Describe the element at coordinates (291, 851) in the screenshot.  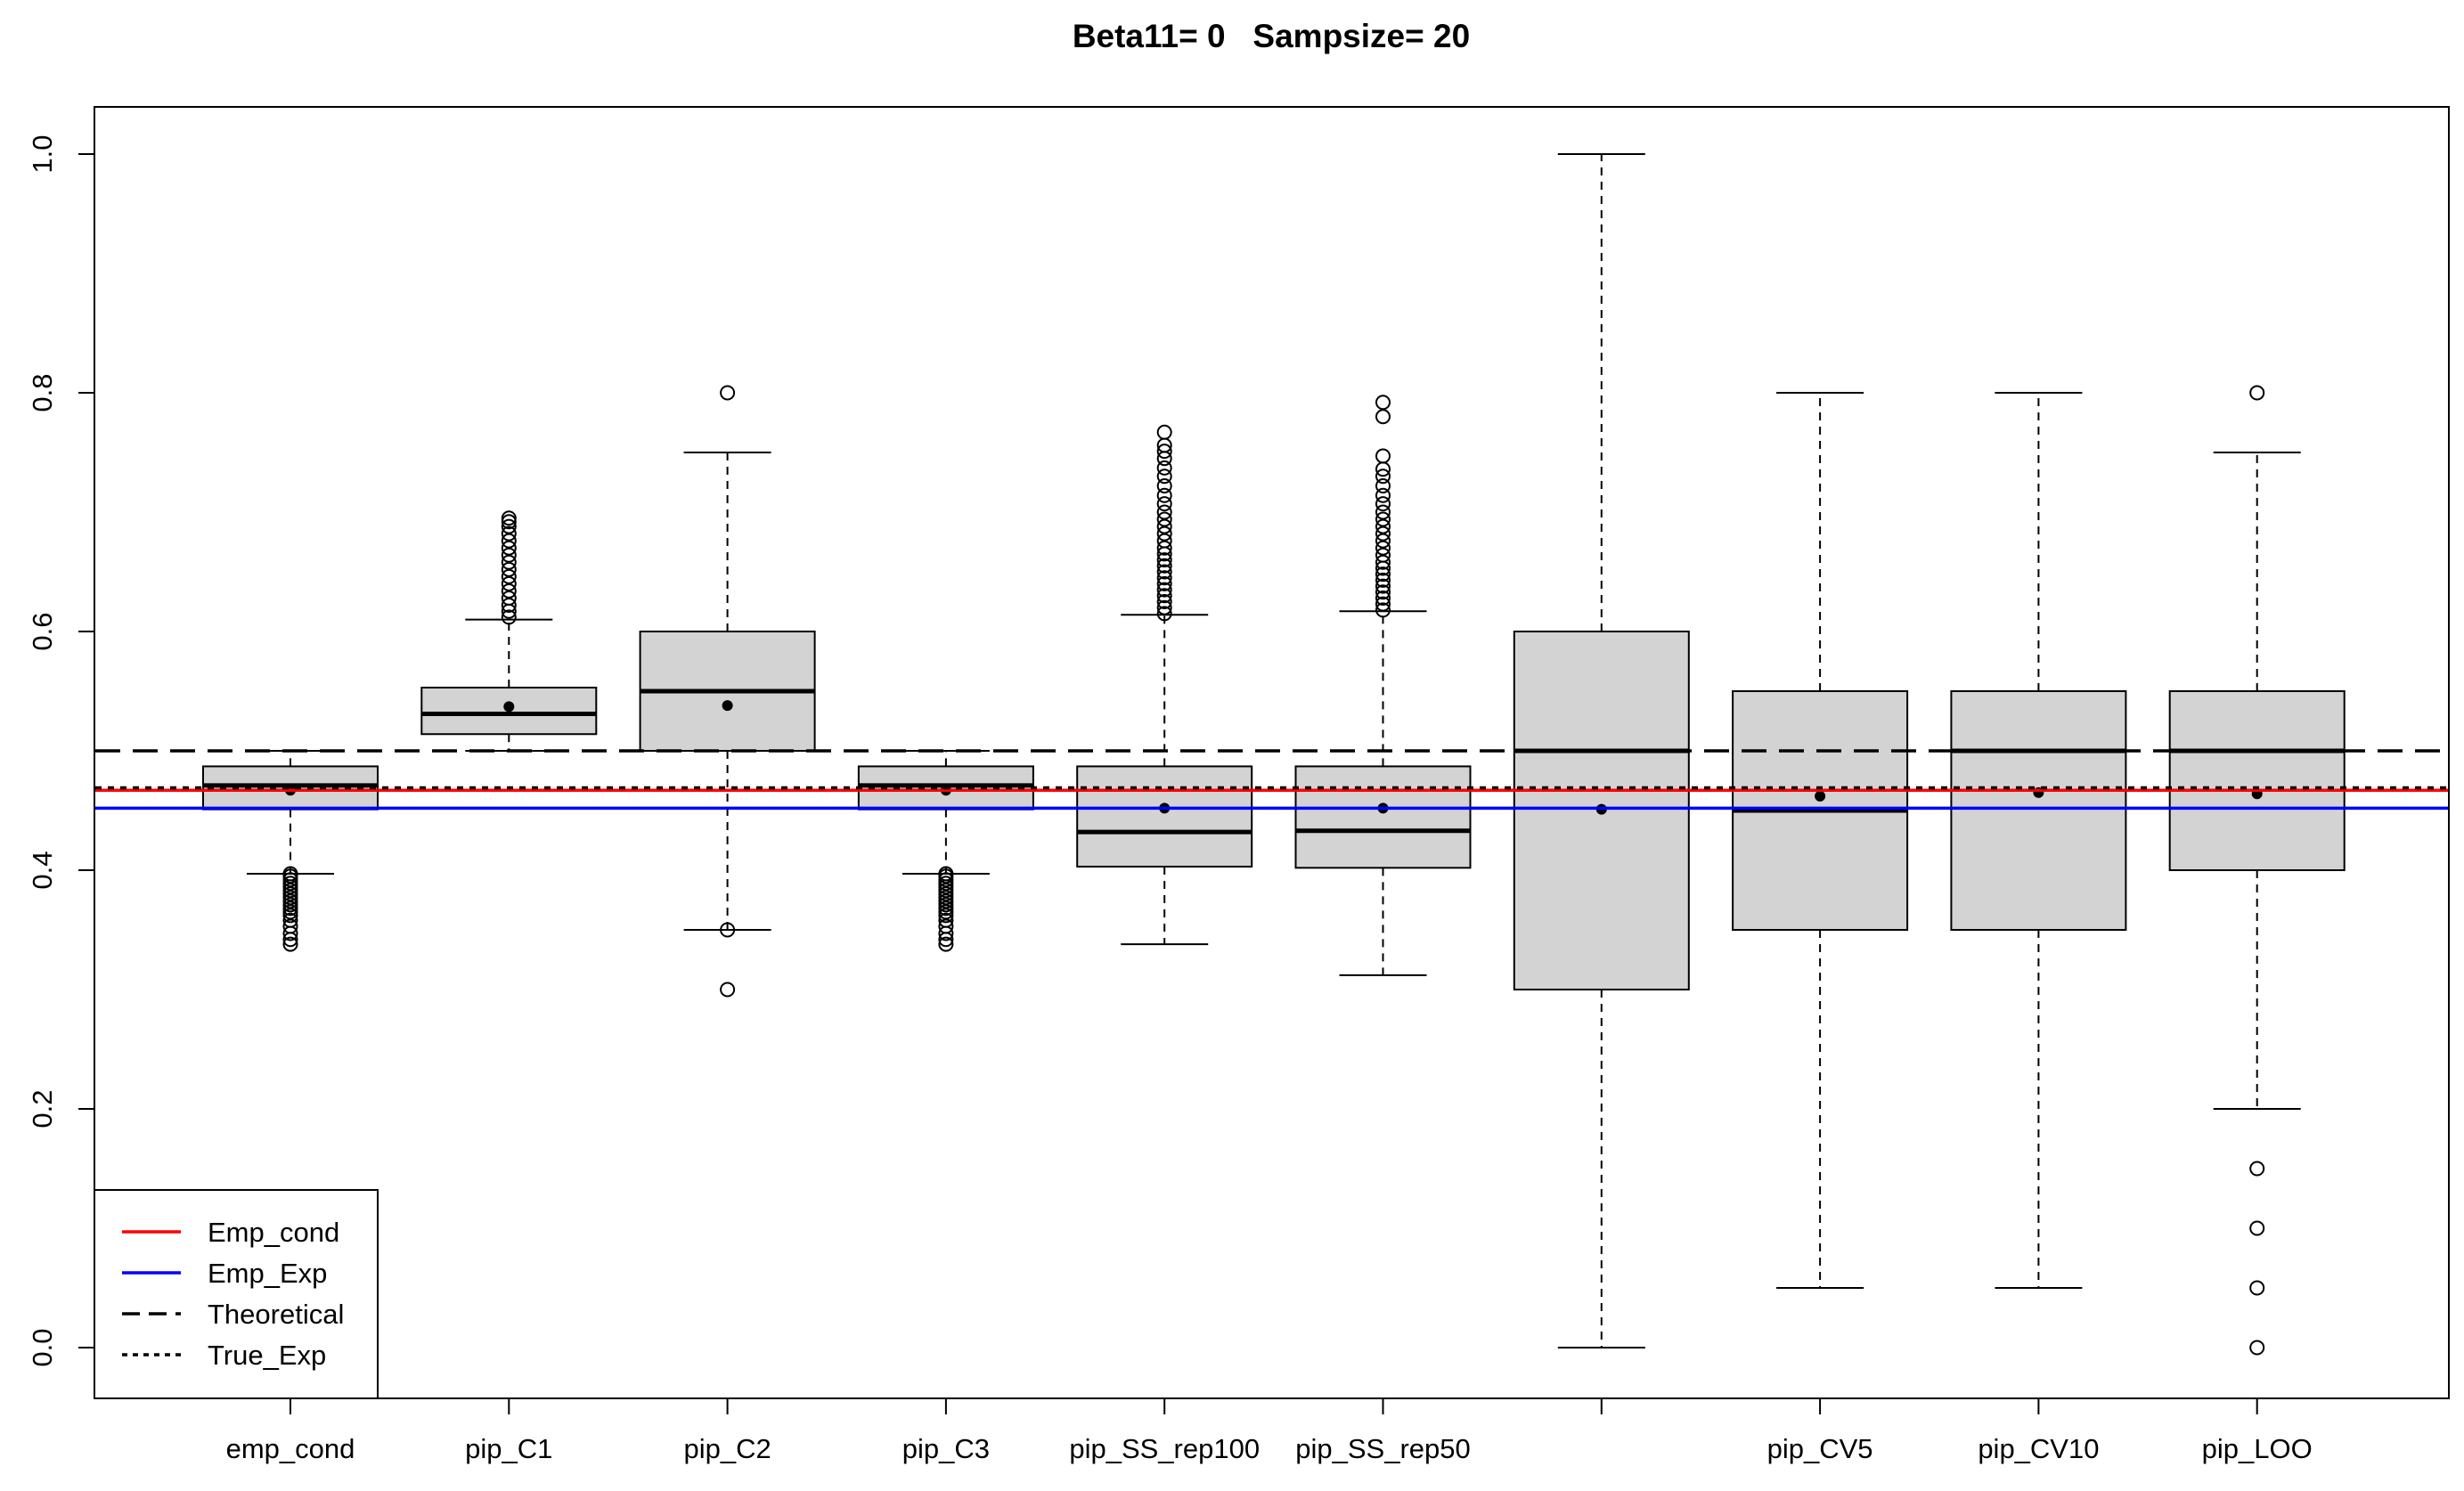
I see `boxplot-emp_cond` at that location.